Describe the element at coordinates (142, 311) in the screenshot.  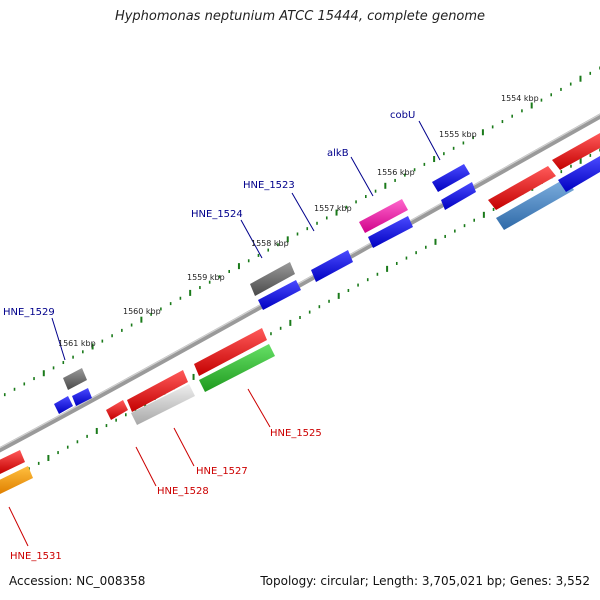
I see `kbp-label: 1560 kbp` at that location.